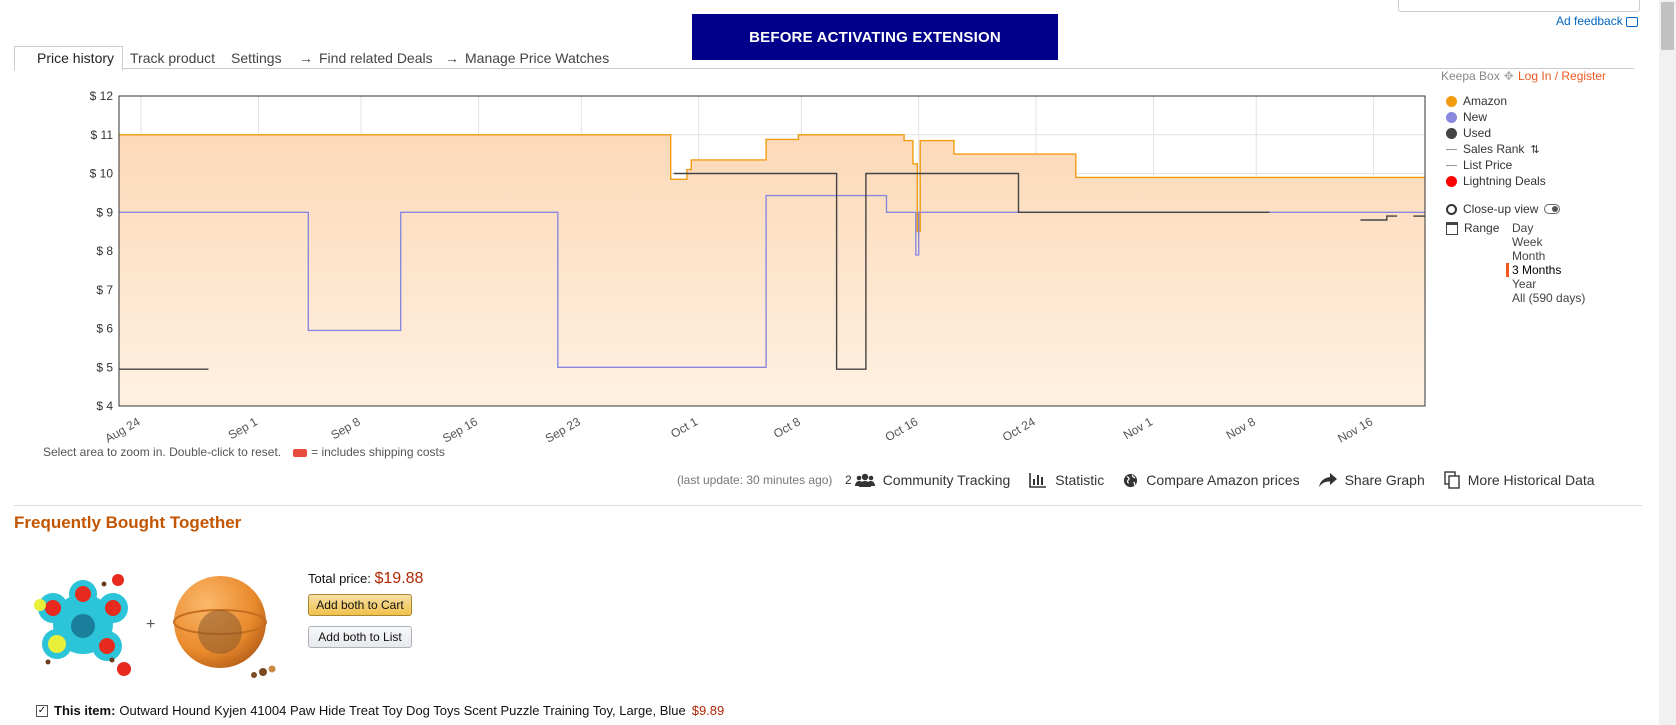 The height and width of the screenshot is (725, 1676). What do you see at coordinates (1038, 480) in the screenshot?
I see `bar-chart-icon` at bounding box center [1038, 480].